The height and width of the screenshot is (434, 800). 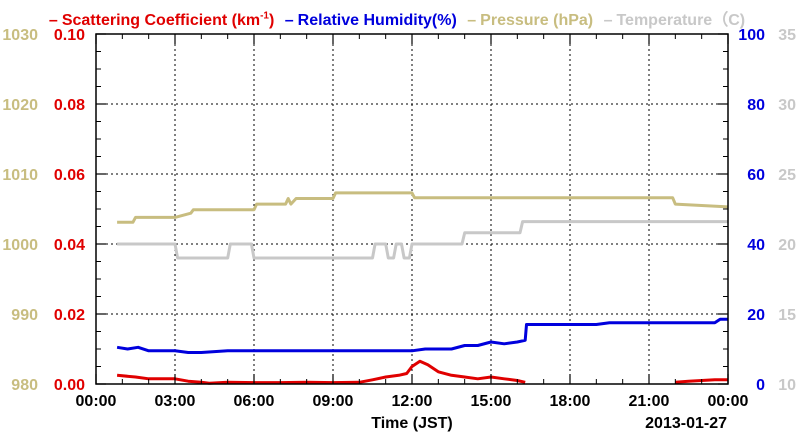 I want to click on legend-scattering-dash: –, so click(x=53, y=20).